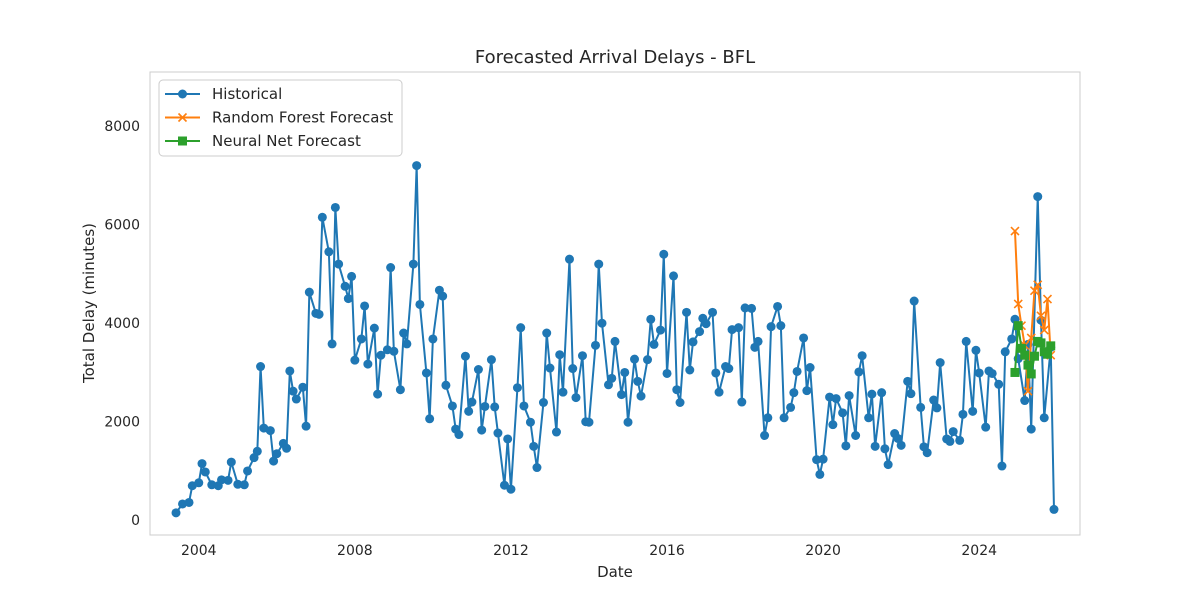  What do you see at coordinates (122, 324) in the screenshot?
I see `y-tick-label: 4000` at bounding box center [122, 324].